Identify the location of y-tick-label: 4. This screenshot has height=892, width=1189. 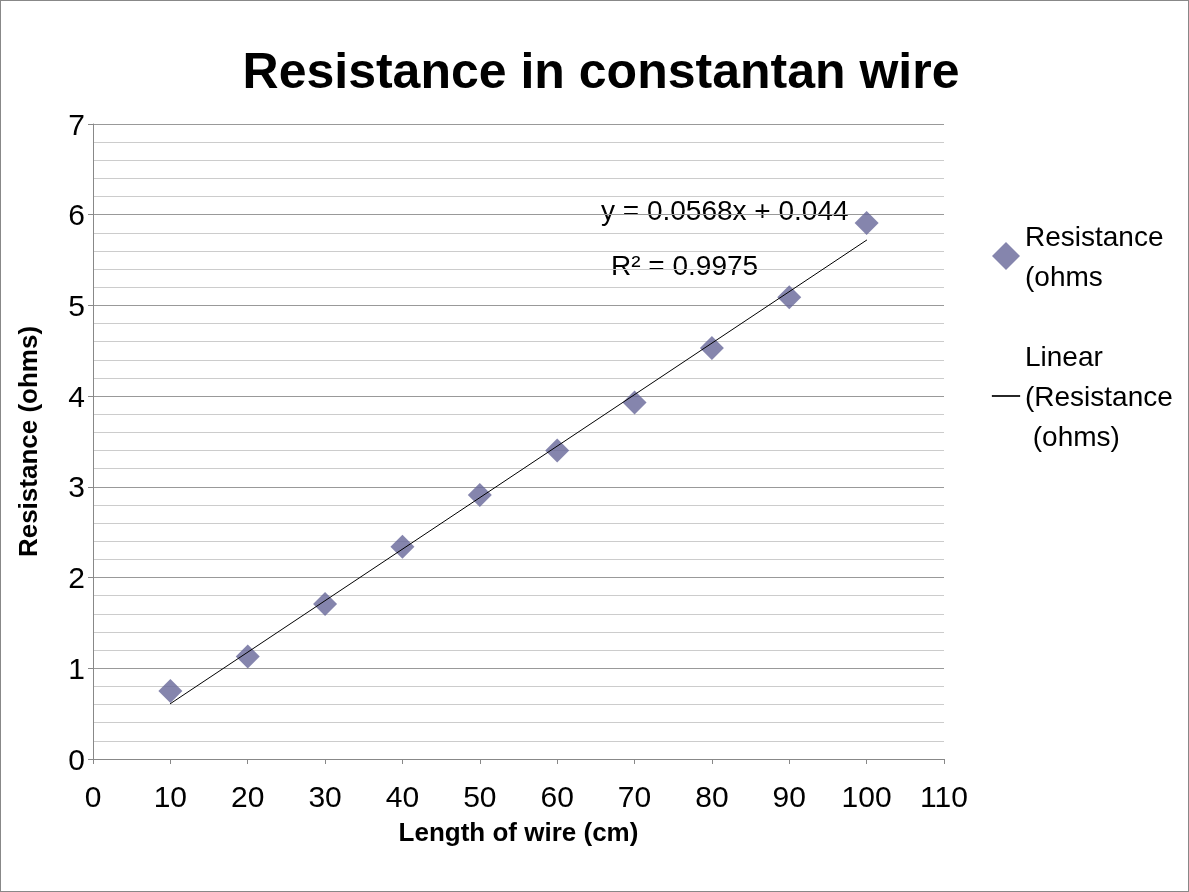
(76, 396).